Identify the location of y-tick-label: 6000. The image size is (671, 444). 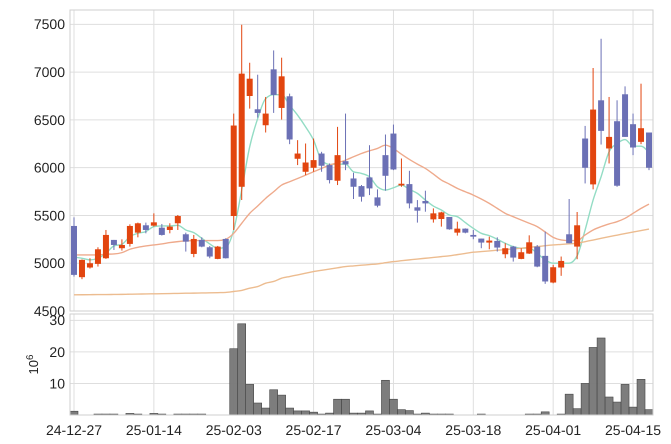
(50, 168).